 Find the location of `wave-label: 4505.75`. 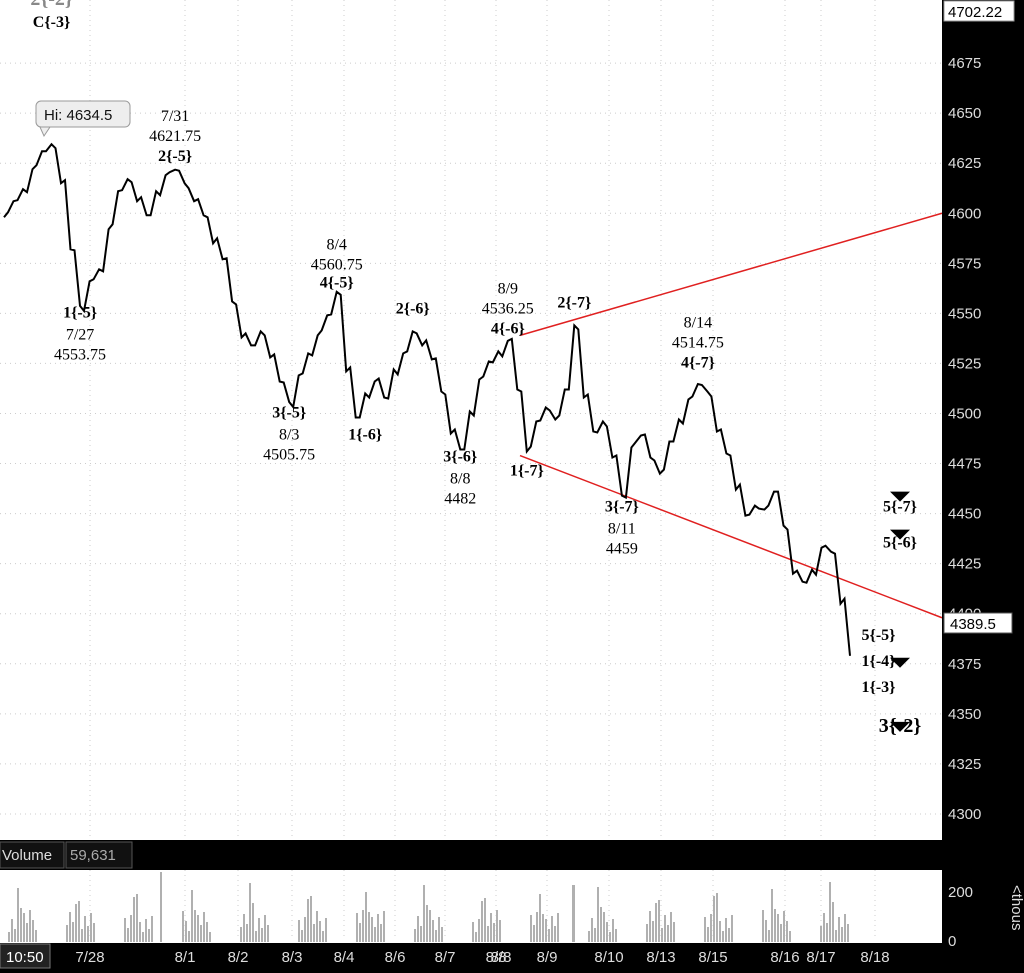

wave-label: 4505.75 is located at coordinates (289, 455).